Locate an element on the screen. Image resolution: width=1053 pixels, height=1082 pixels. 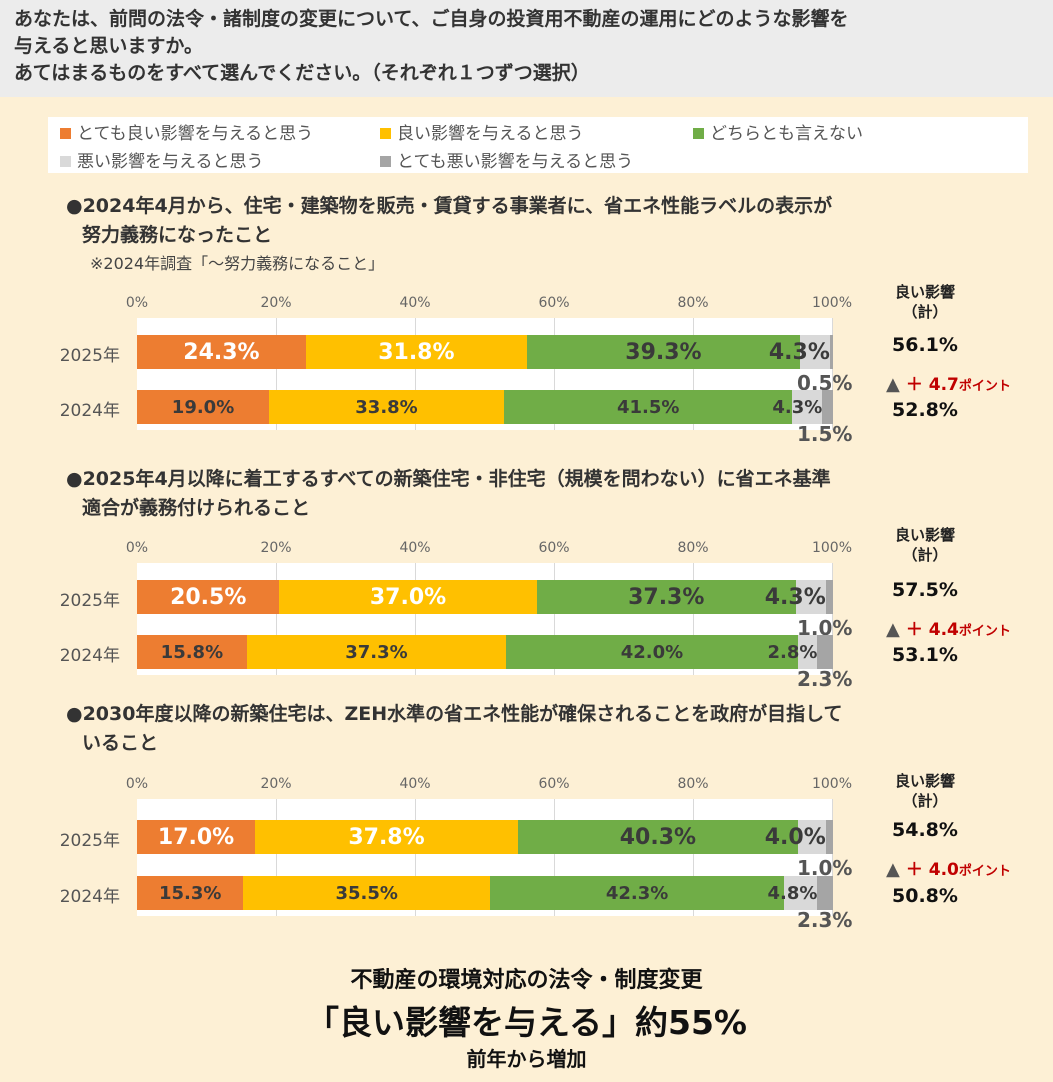
bar-segment: 37.8% is located at coordinates (386, 837).